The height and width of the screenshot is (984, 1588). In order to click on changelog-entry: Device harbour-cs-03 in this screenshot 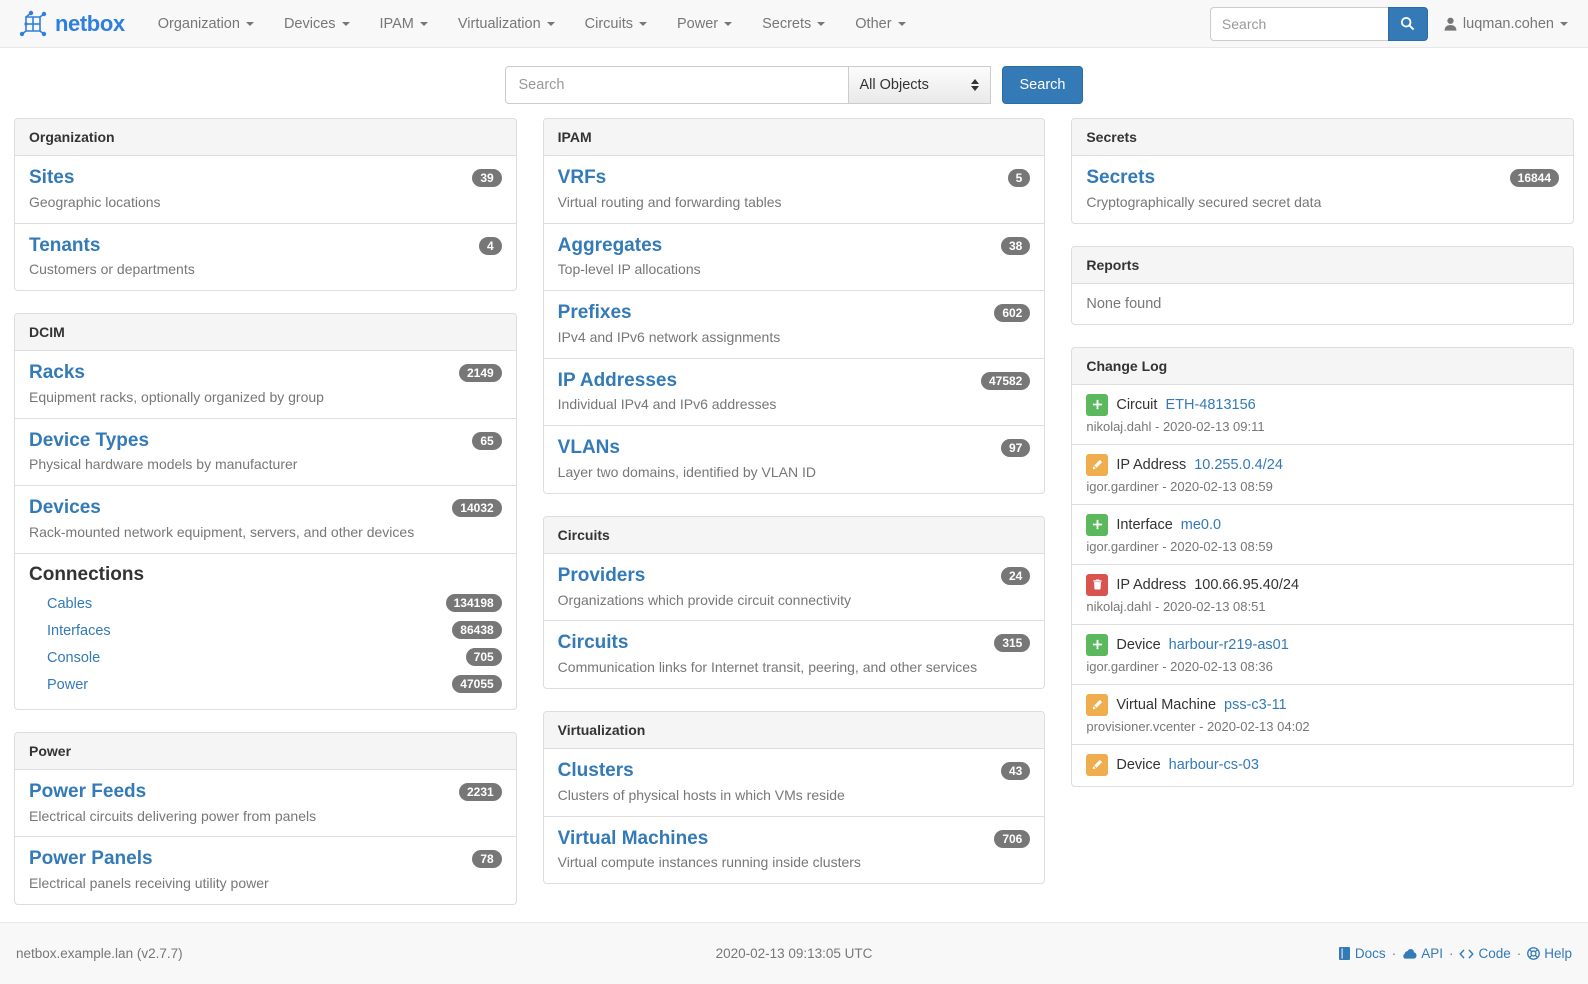, I will do `click(1322, 765)`.